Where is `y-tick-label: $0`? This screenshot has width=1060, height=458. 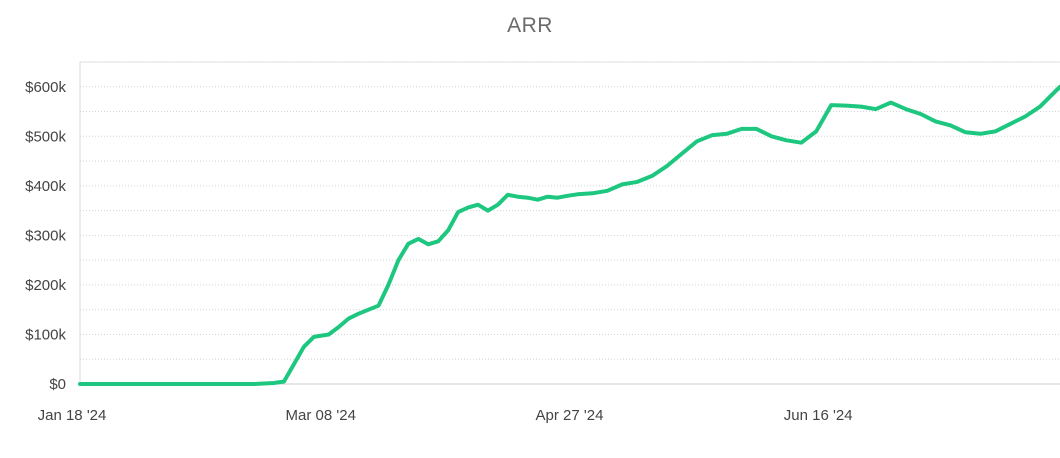 y-tick-label: $0 is located at coordinates (57, 384).